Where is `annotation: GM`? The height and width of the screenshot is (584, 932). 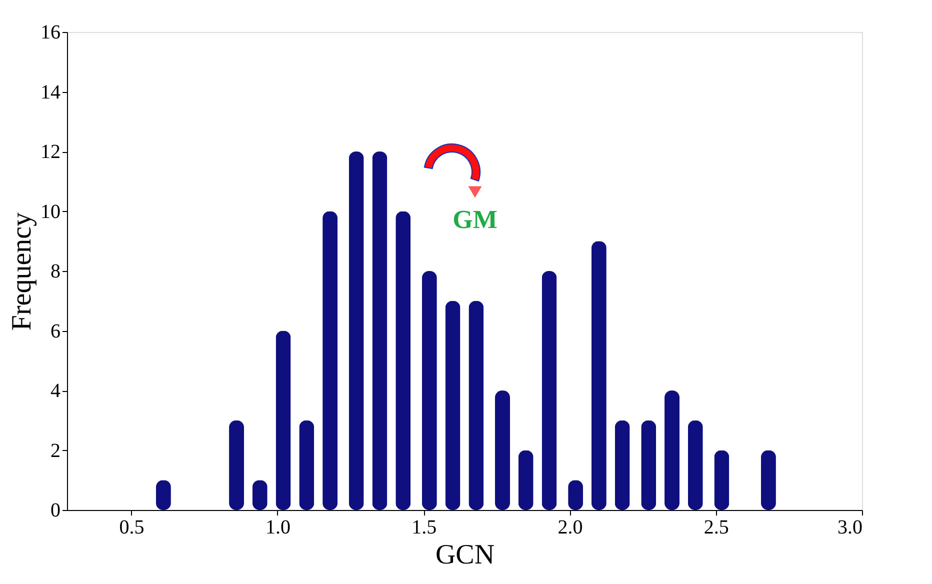 annotation: GM is located at coordinates (475, 219).